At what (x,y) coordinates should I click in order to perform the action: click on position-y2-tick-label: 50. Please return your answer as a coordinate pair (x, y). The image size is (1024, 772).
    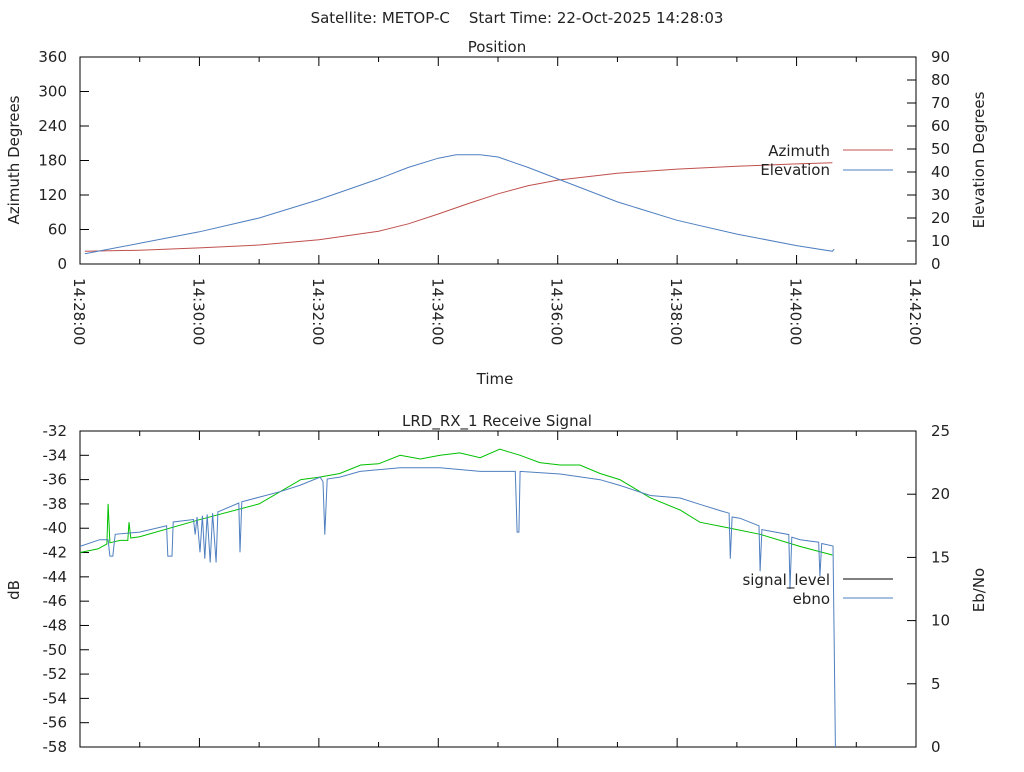
    Looking at the image, I should click on (940, 149).